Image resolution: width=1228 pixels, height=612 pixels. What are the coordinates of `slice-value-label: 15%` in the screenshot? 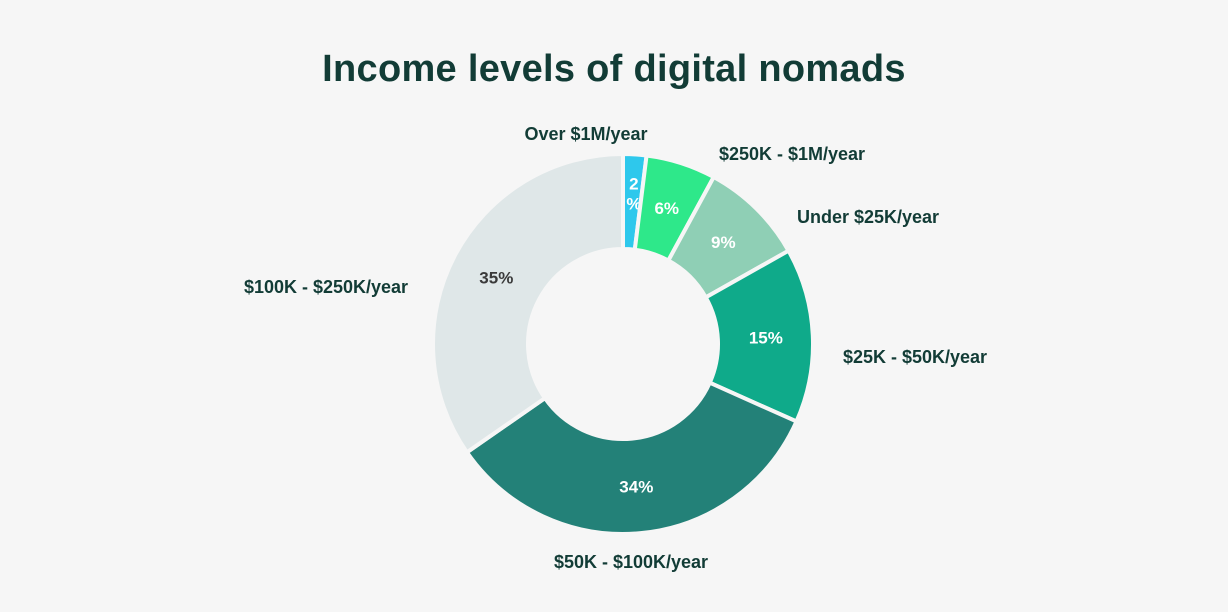 It's located at (766, 337).